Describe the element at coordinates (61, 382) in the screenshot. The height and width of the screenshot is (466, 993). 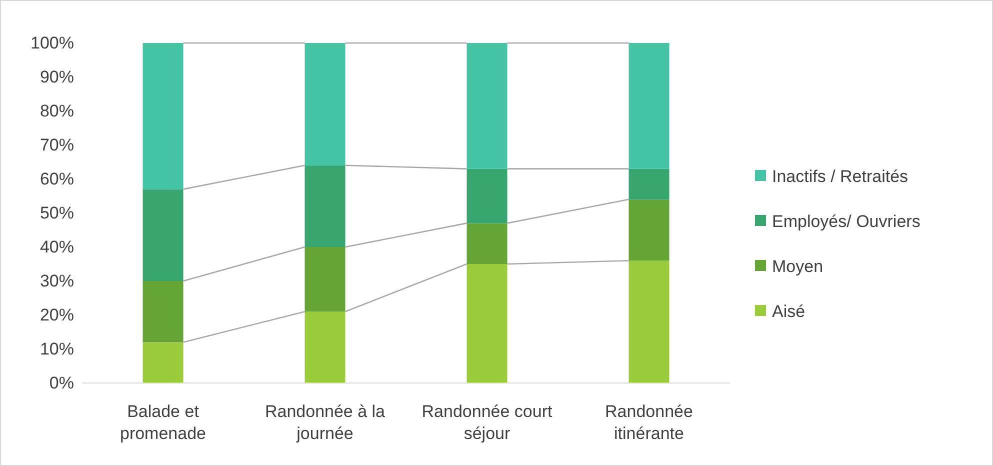
I see `y-tick-label: 0%` at that location.